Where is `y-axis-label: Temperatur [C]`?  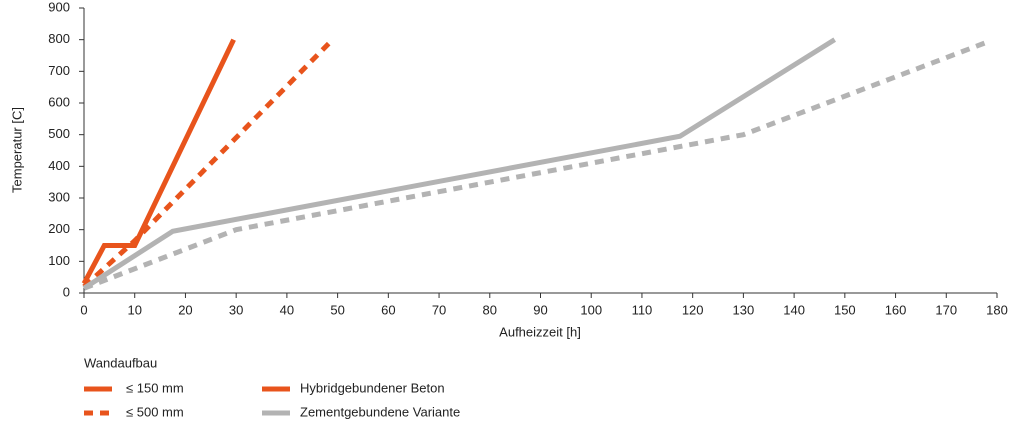
y-axis-label: Temperatur [C] is located at coordinates (16, 150).